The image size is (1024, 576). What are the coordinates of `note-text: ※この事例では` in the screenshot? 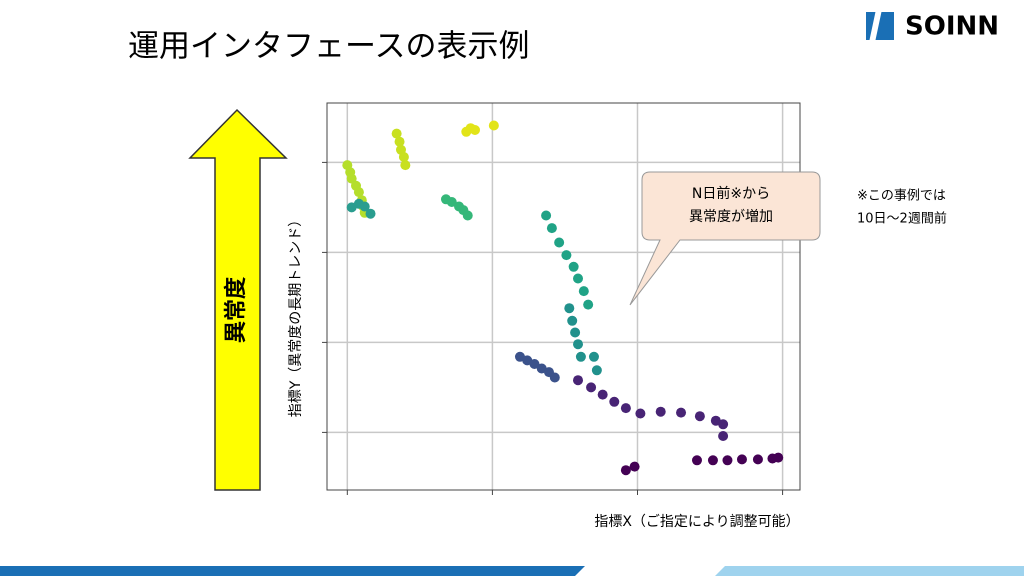 It's located at (901, 196).